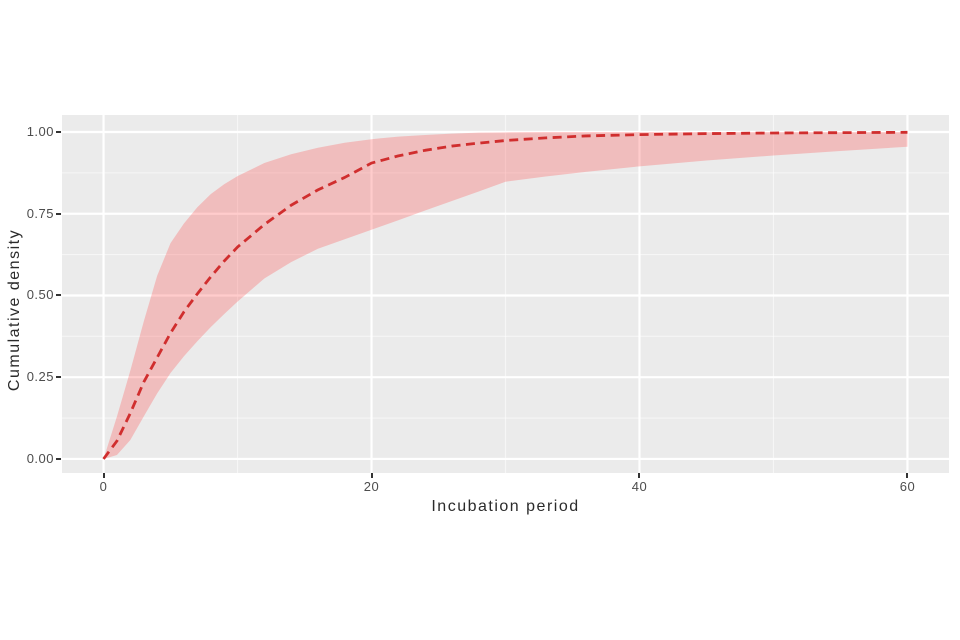  I want to click on x-tick-label: 60, so click(907, 486).